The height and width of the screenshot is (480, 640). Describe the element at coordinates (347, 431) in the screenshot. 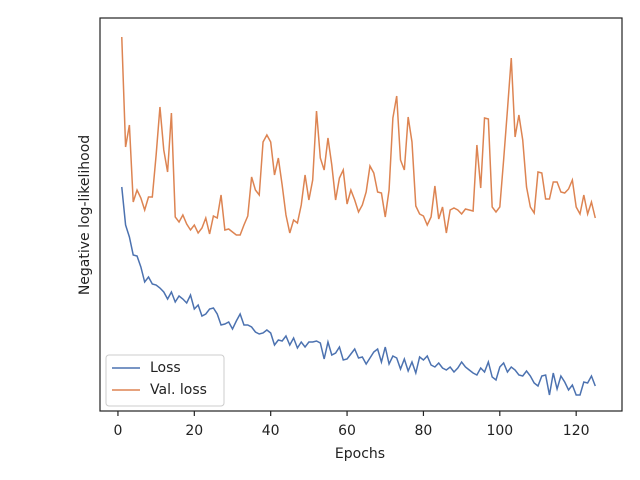

I see `x-tick-label: 60` at that location.